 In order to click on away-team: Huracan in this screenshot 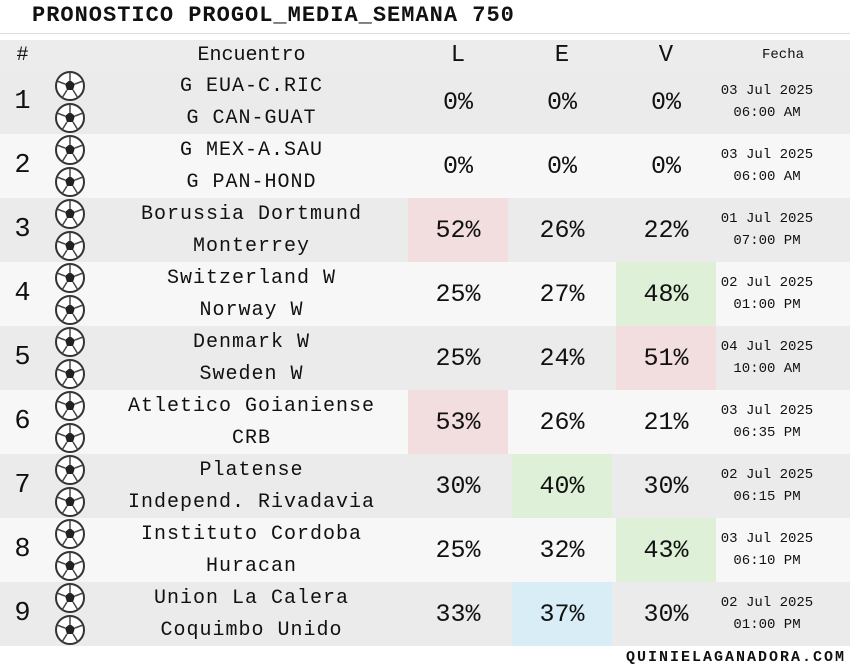, I will do `click(251, 566)`.